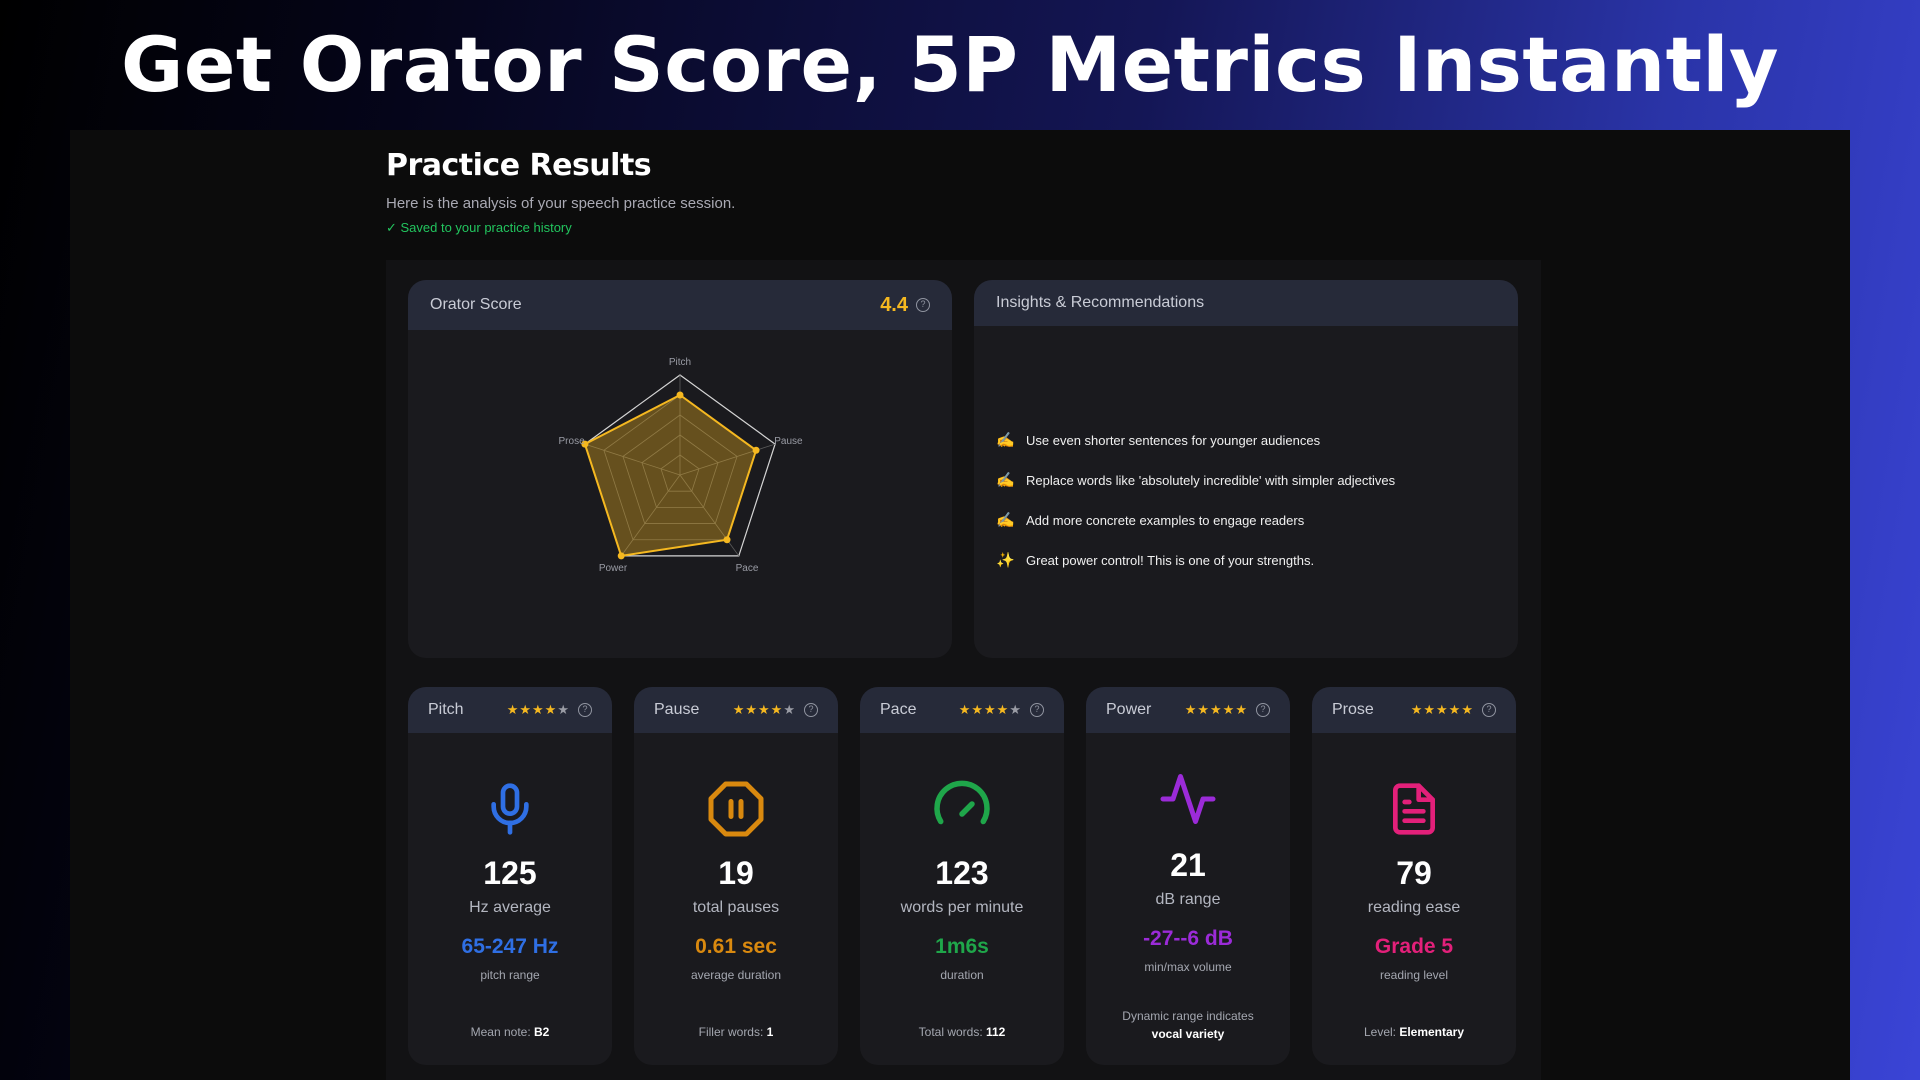 The height and width of the screenshot is (1080, 1920). I want to click on metric-secondary: -27--6 dB, so click(1188, 938).